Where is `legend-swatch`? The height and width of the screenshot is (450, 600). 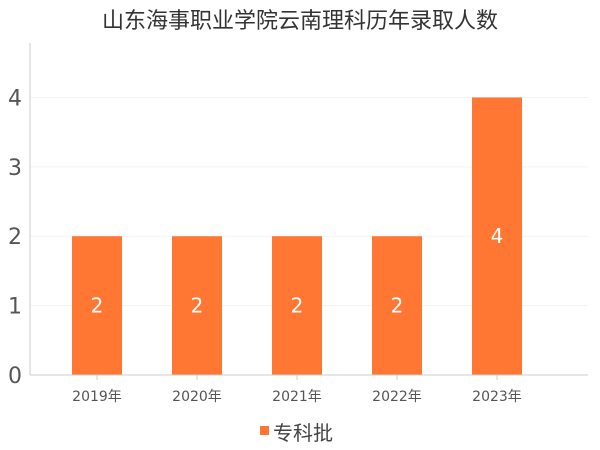
legend-swatch is located at coordinates (264, 430).